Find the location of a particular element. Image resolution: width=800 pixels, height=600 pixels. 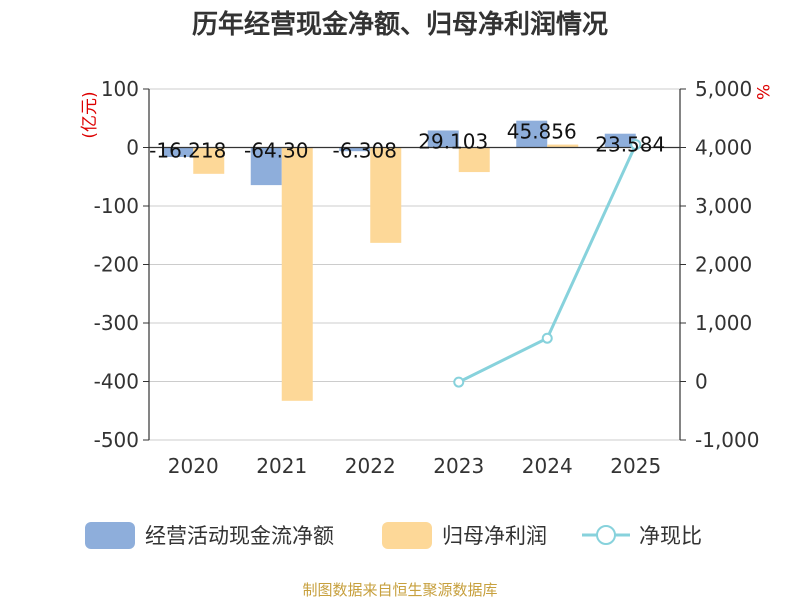

cashflow-data-label: 23.584 is located at coordinates (630, 145).